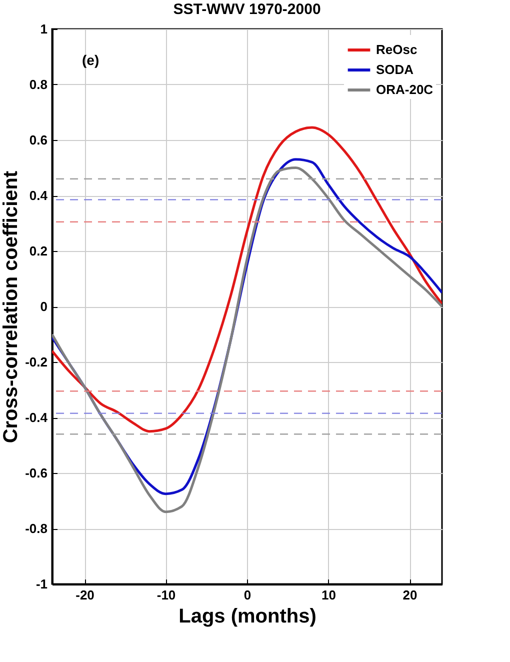  Describe the element at coordinates (11, 307) in the screenshot. I see `y-axis-title: Cross-correlation coefficient` at that location.